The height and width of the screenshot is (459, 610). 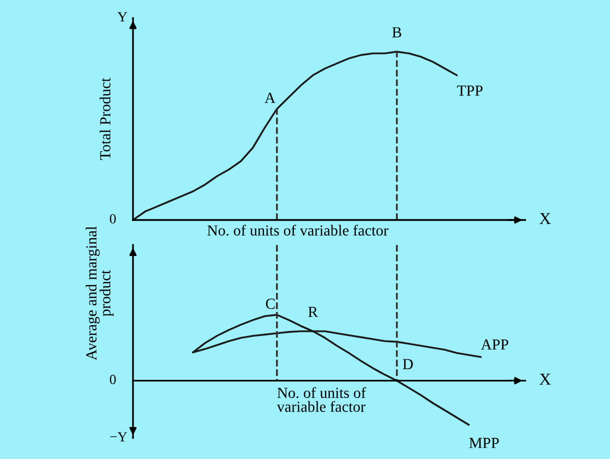 What do you see at coordinates (397, 32) in the screenshot?
I see `annotation: B` at bounding box center [397, 32].